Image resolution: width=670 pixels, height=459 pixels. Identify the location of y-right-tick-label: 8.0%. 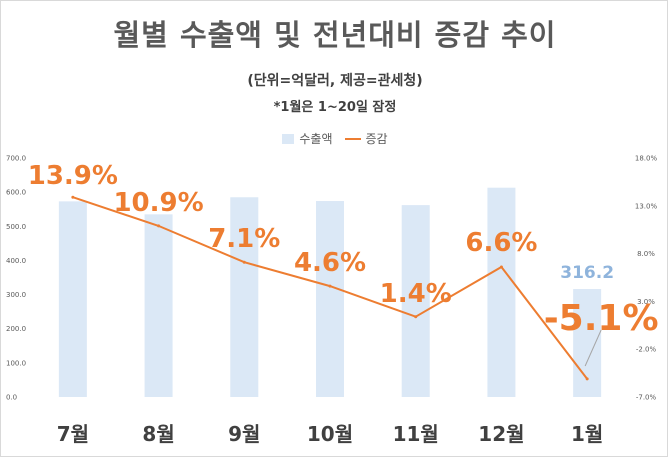
(646, 254).